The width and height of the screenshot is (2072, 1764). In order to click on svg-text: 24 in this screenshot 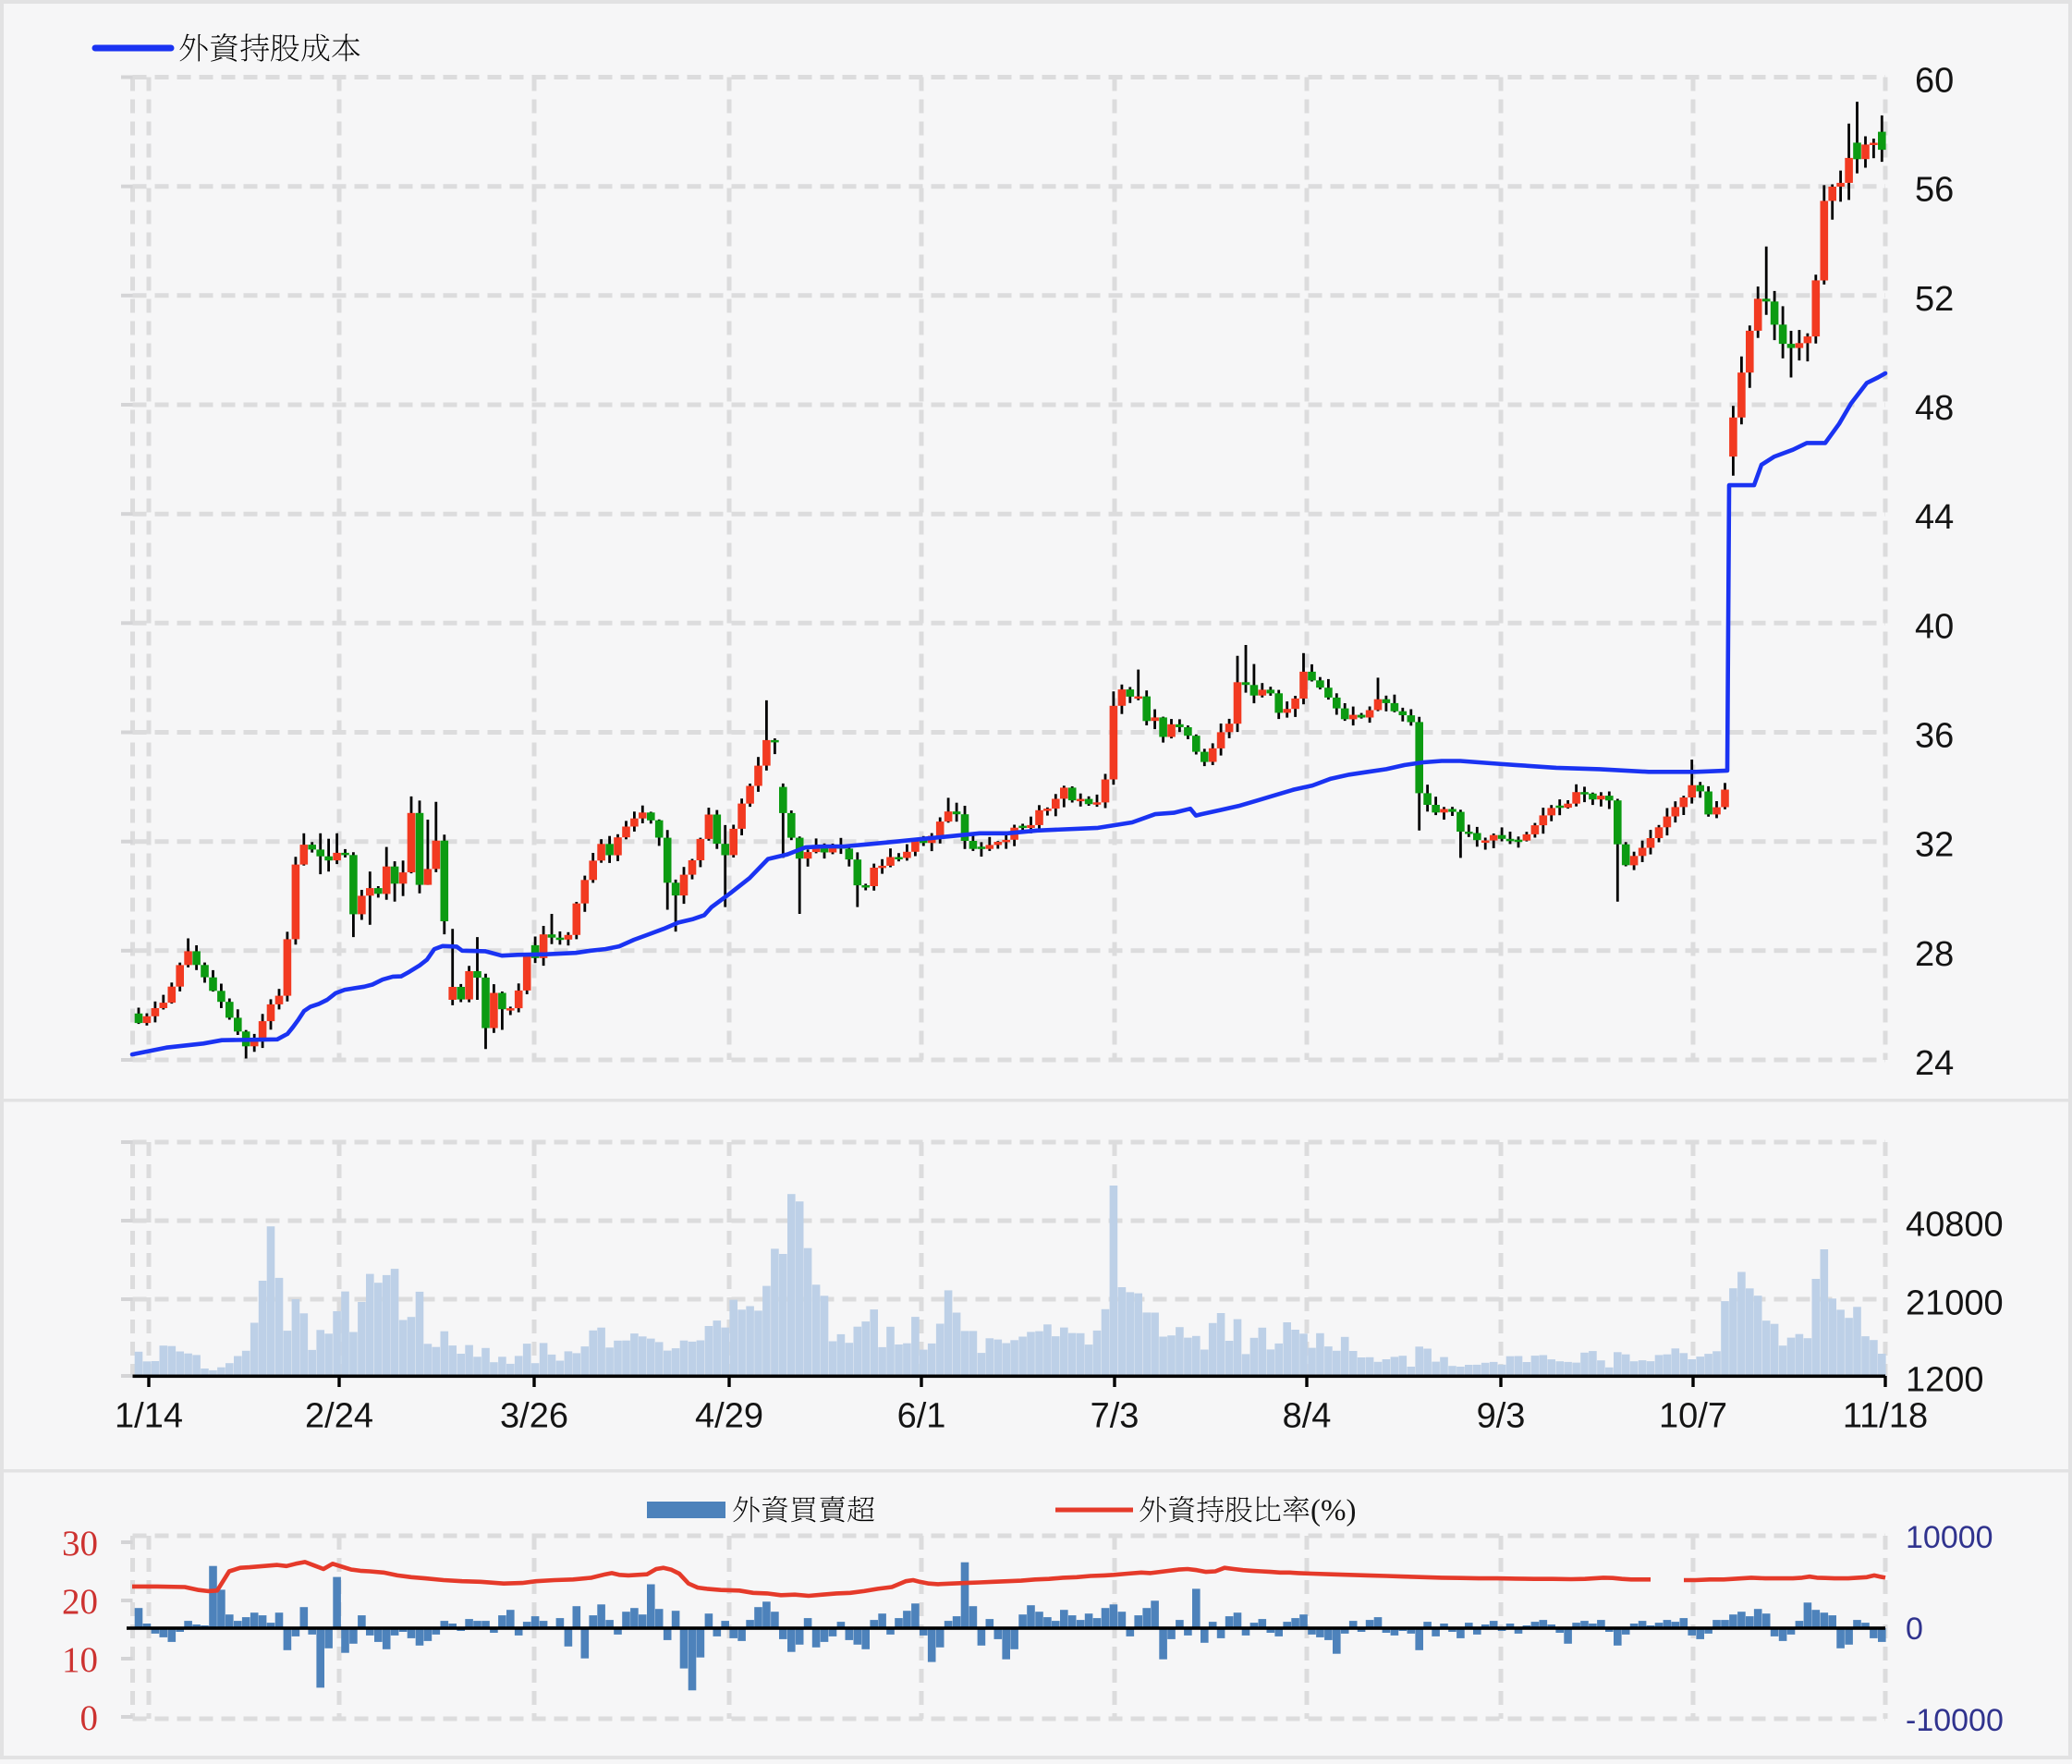, I will do `click(1934, 1063)`.